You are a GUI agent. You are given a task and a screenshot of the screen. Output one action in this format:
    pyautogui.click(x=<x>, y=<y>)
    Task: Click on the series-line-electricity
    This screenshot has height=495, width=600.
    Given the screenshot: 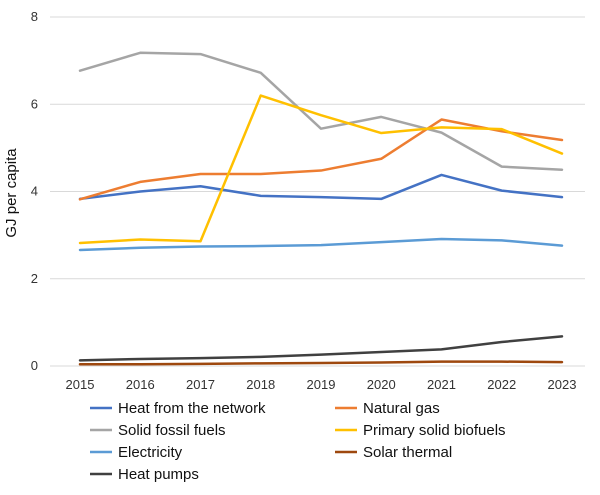 What is the action you would take?
    pyautogui.click(x=321, y=244)
    